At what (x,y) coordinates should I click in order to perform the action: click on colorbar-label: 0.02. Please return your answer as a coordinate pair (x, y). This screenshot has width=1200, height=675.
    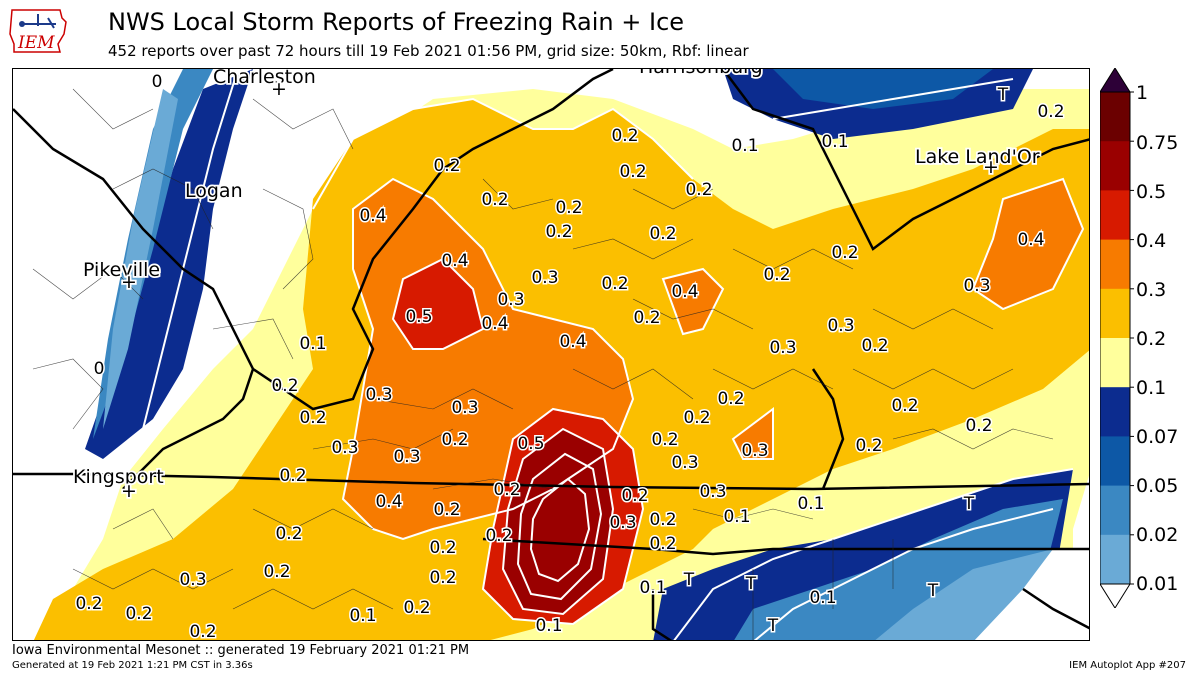
    Looking at the image, I should click on (1157, 535).